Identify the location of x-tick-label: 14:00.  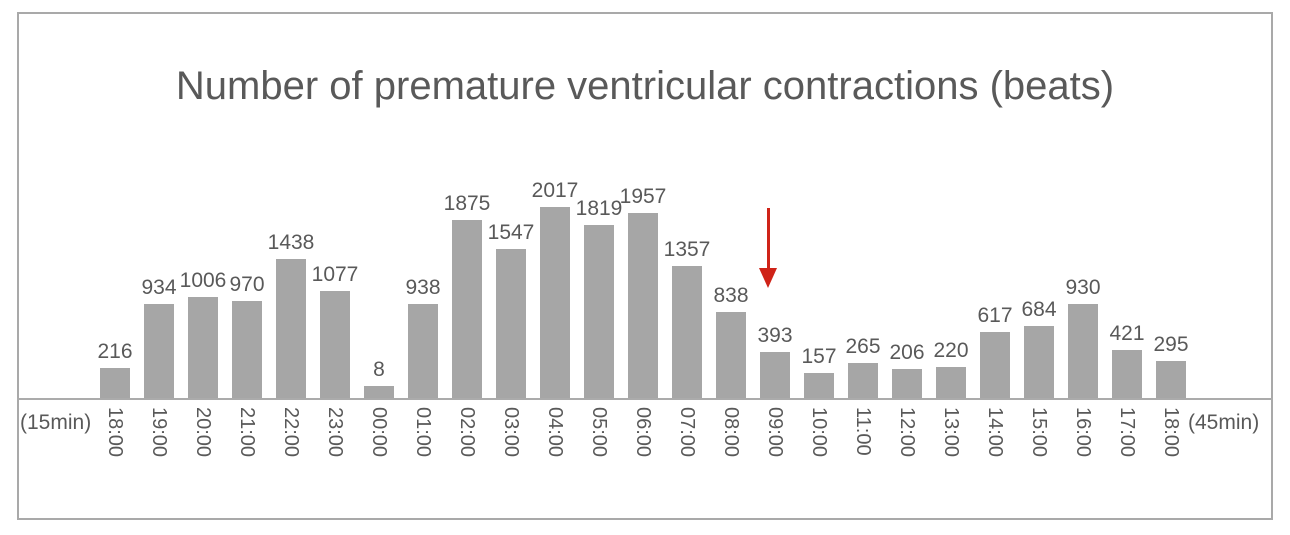
(995, 432).